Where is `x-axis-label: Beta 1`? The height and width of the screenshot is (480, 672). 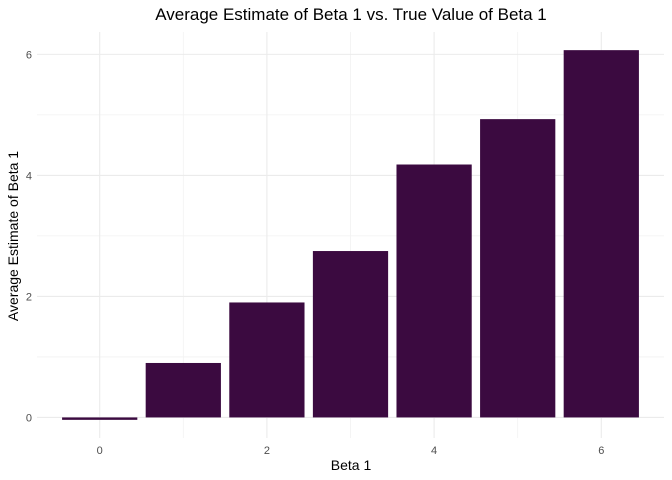
x-axis-label: Beta 1 is located at coordinates (351, 465).